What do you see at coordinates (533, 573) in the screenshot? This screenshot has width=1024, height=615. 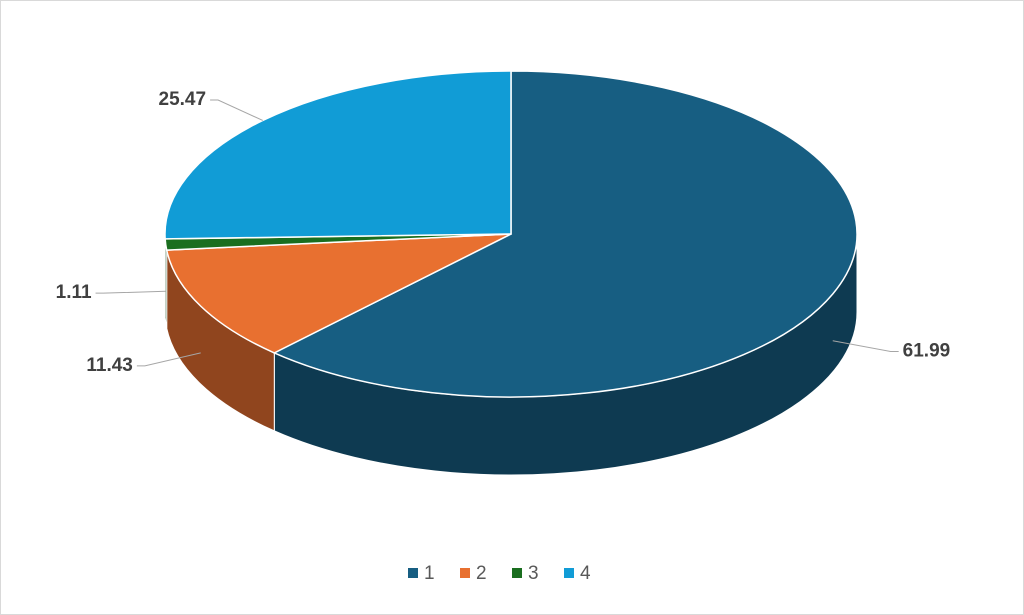 I see `legend-label: 3` at bounding box center [533, 573].